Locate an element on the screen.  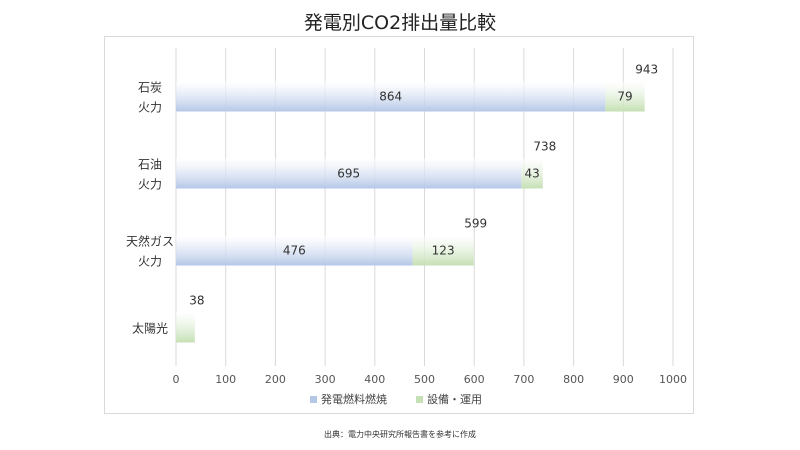
x-tick-label: 700 is located at coordinates (523, 379).